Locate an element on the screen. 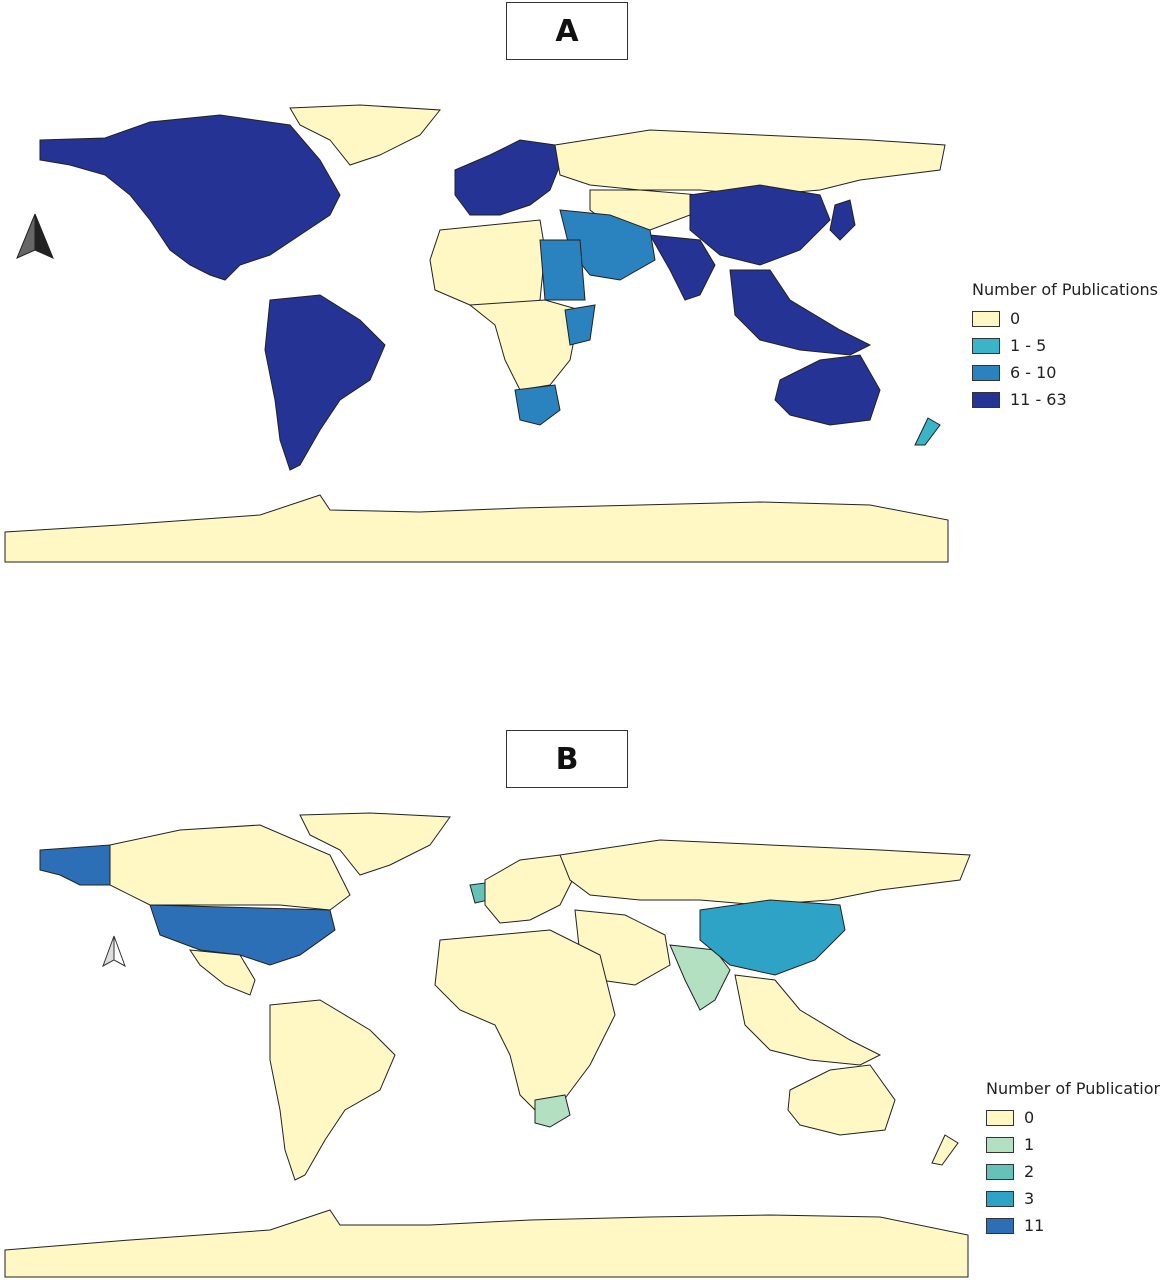 This screenshot has width=1160, height=1280. legend-item: 1 - 5 is located at coordinates (1065, 345).